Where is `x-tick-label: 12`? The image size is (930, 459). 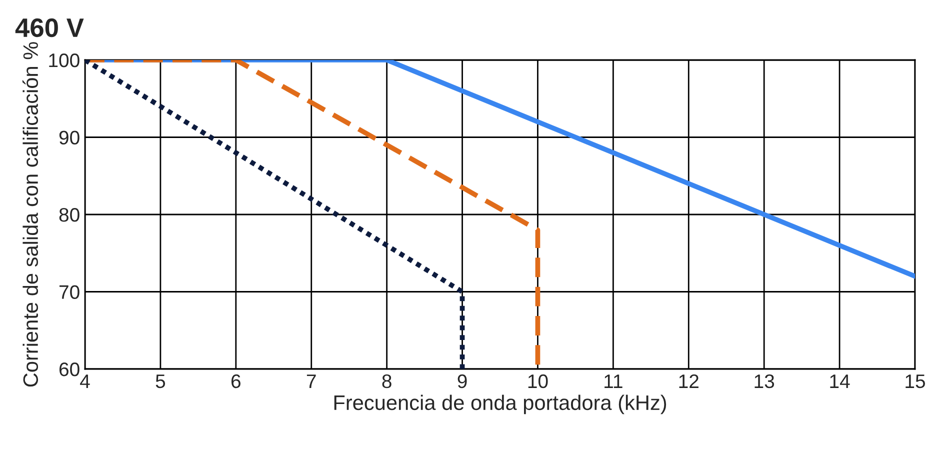 x-tick-label: 12 is located at coordinates (688, 381).